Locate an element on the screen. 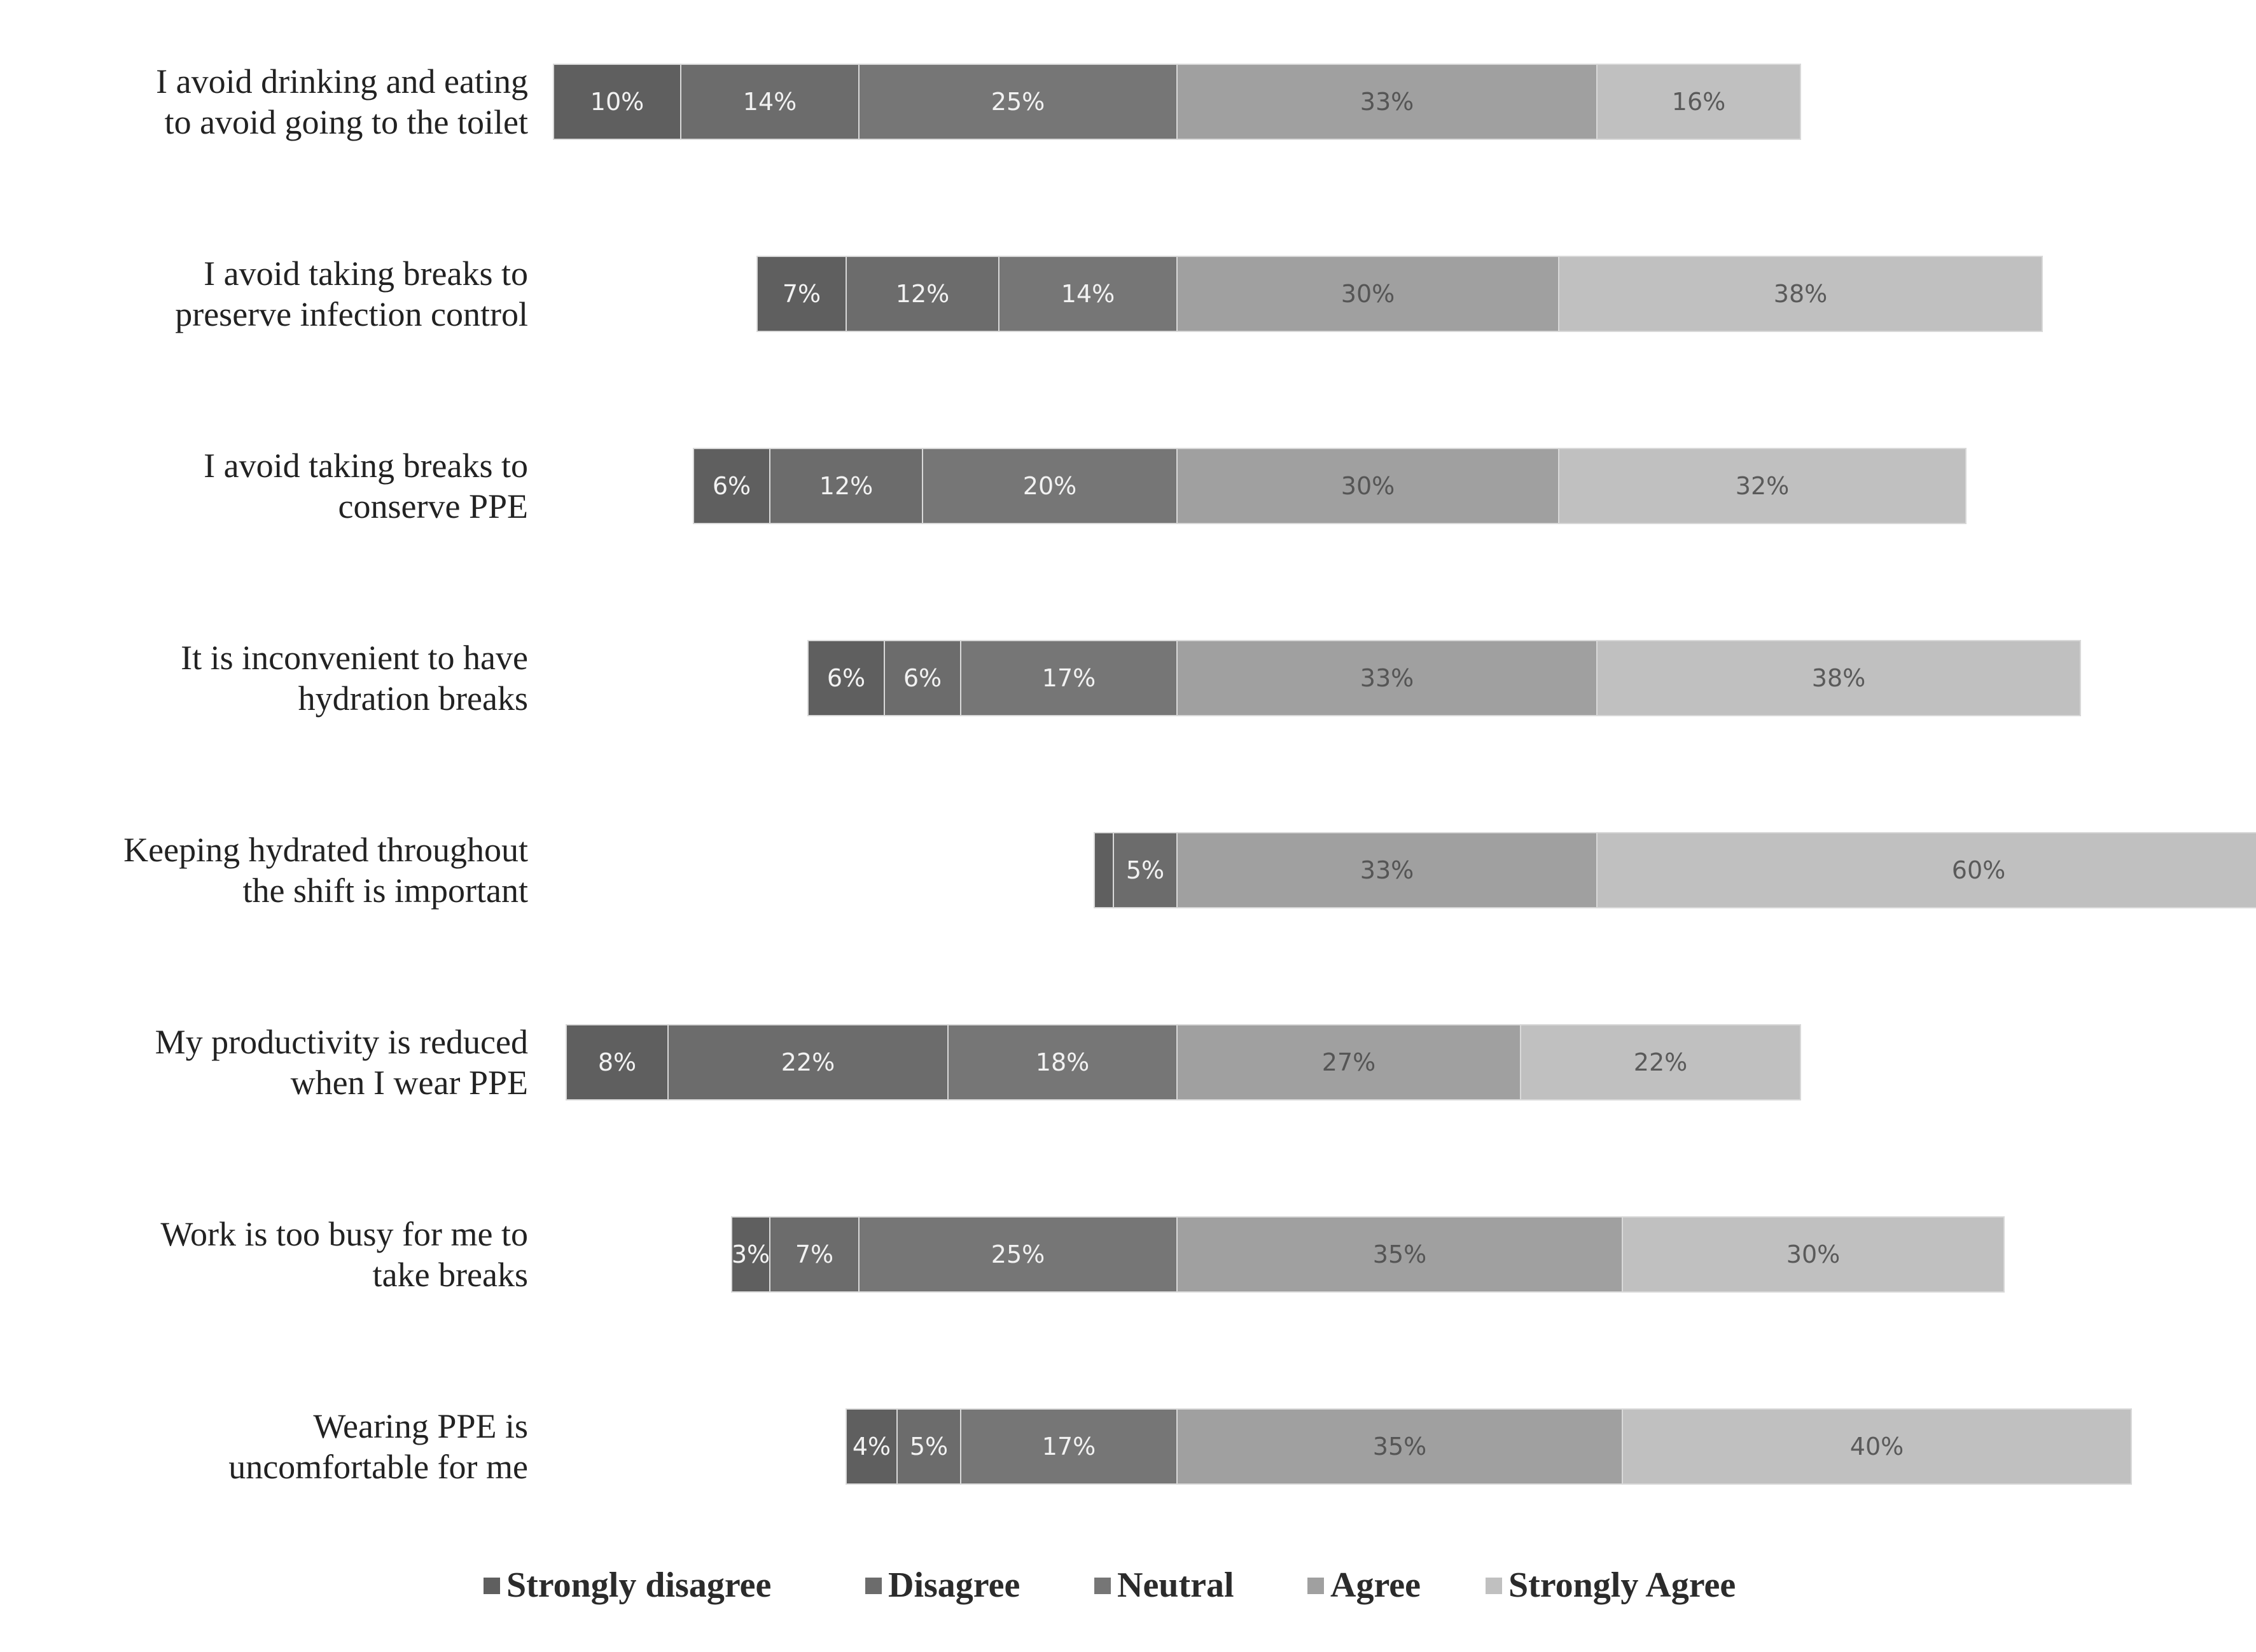  data-label: 18% is located at coordinates (1062, 1062).